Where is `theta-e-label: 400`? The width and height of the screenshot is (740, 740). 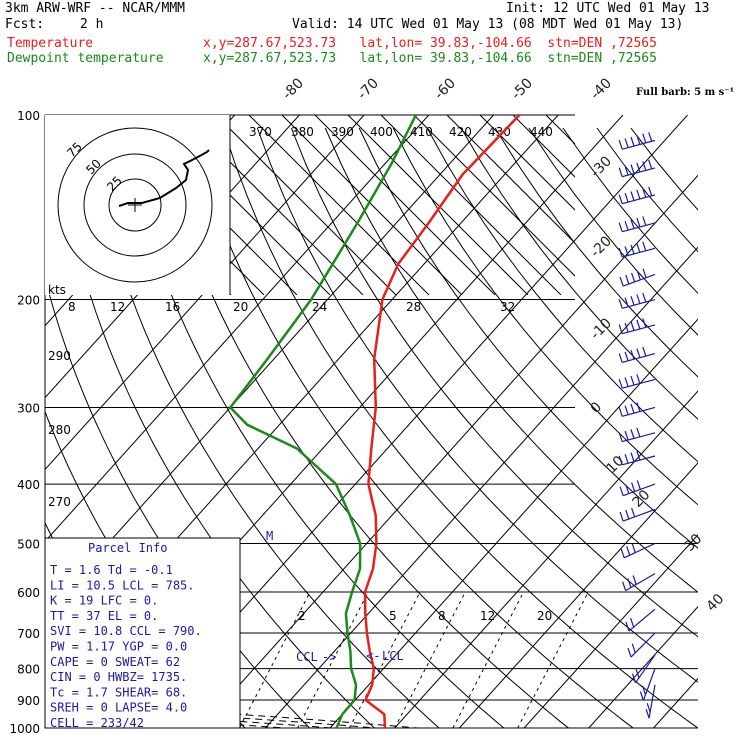 theta-e-label: 400 is located at coordinates (381, 132).